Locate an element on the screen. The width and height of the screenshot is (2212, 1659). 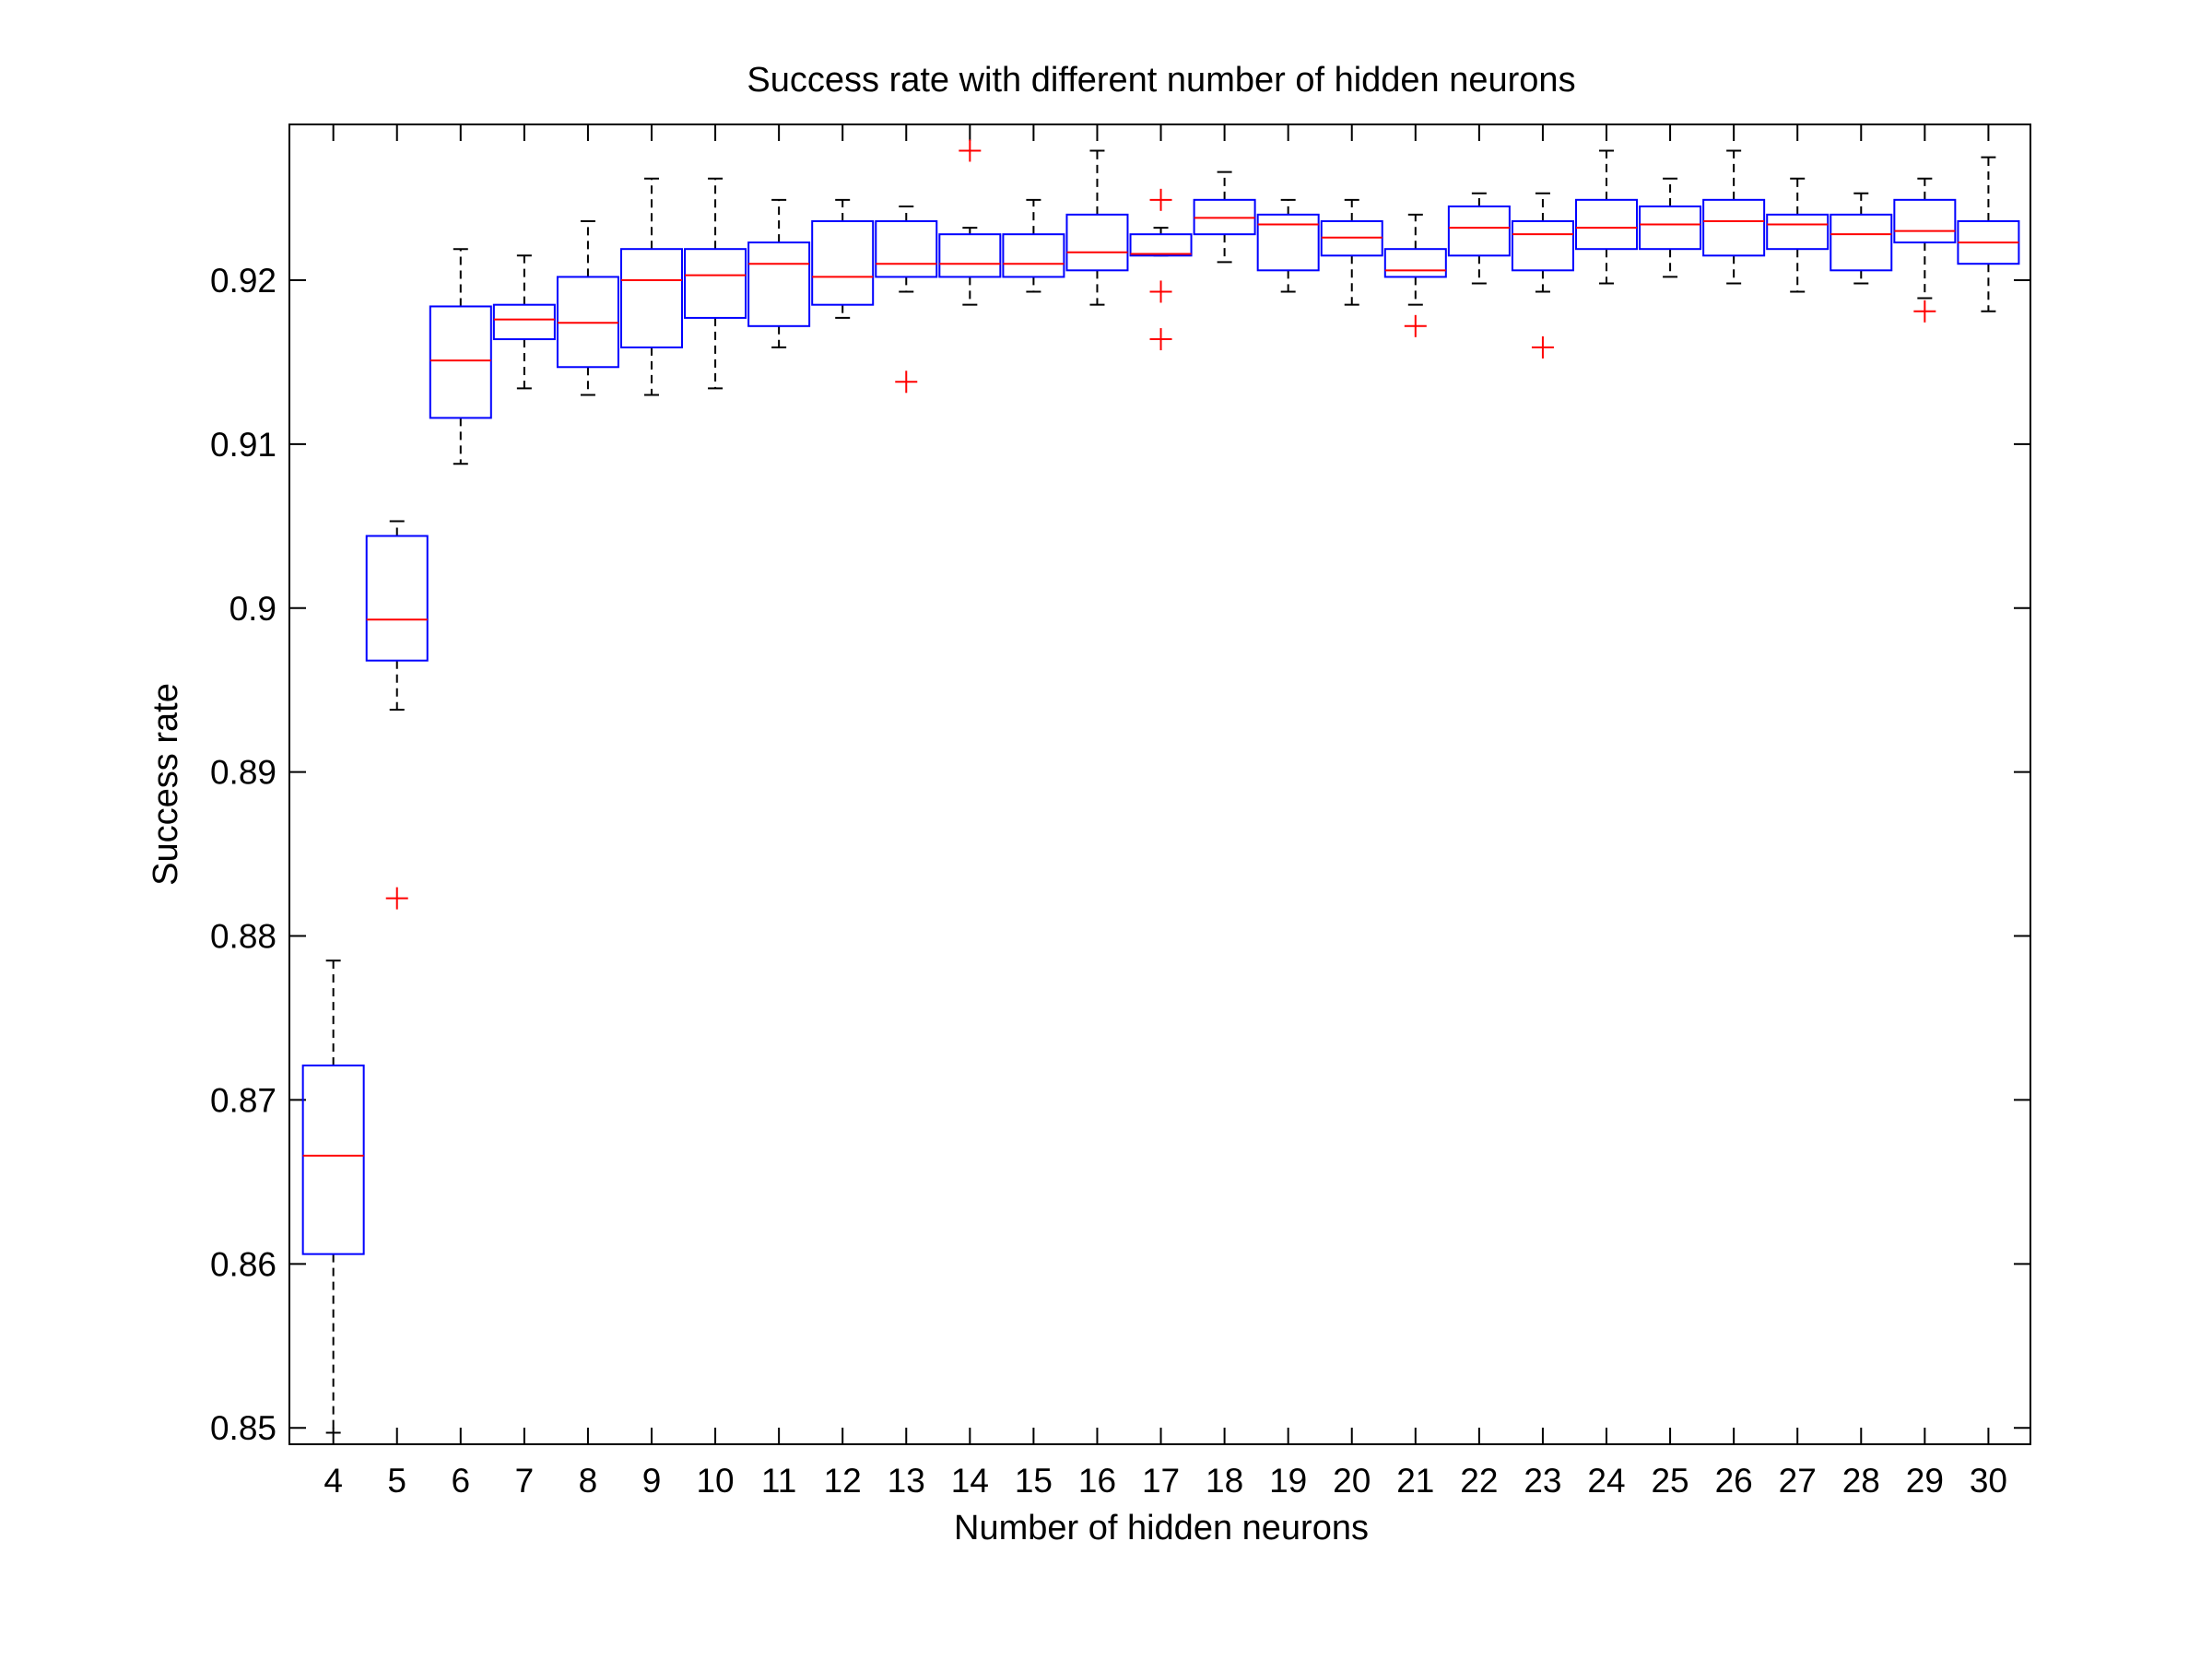
x-tick-label: 6 is located at coordinates (461, 1481).